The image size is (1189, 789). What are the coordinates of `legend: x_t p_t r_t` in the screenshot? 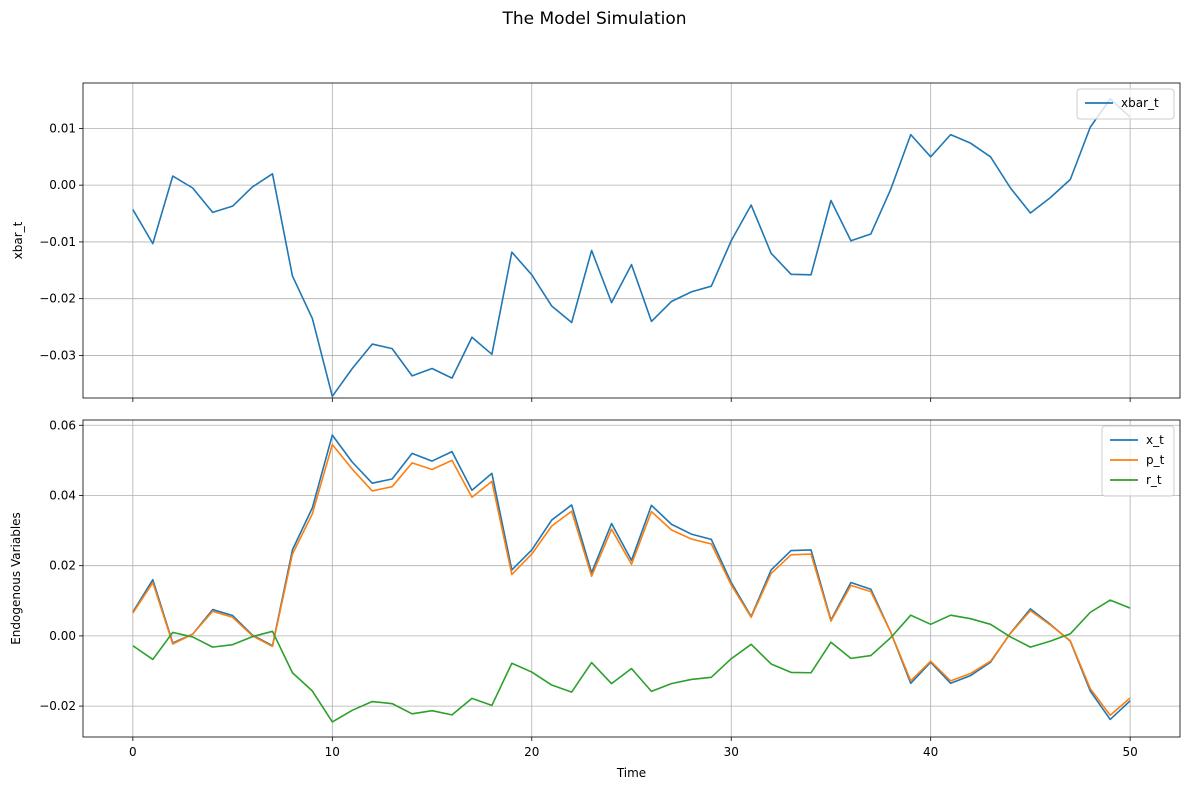 It's located at (1138, 461).